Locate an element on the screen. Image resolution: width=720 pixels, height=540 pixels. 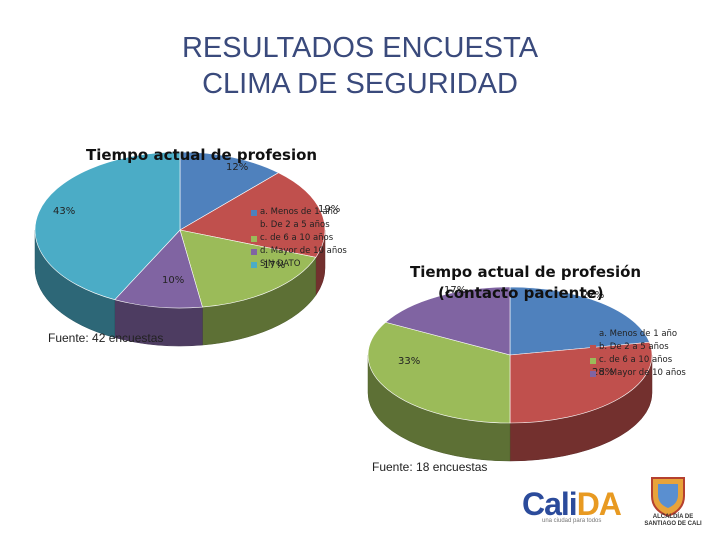
pie-chart-2: 22% 28% 33% 17% is located at coordinates (510, 373).